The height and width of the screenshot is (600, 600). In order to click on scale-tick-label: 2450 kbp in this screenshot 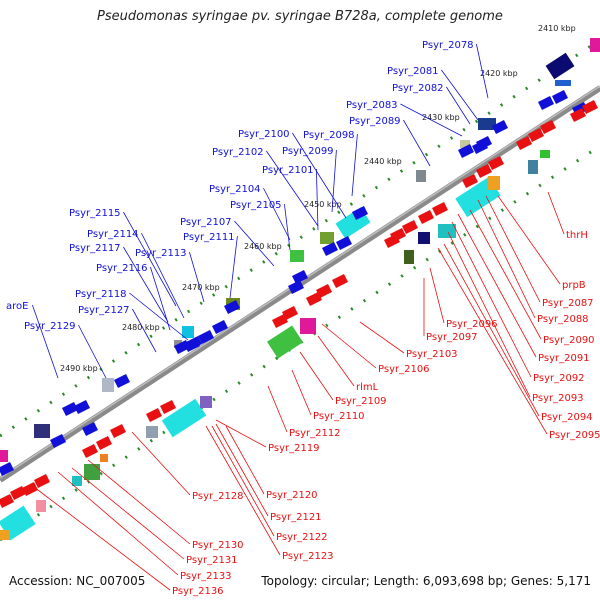, I will do `click(323, 204)`.